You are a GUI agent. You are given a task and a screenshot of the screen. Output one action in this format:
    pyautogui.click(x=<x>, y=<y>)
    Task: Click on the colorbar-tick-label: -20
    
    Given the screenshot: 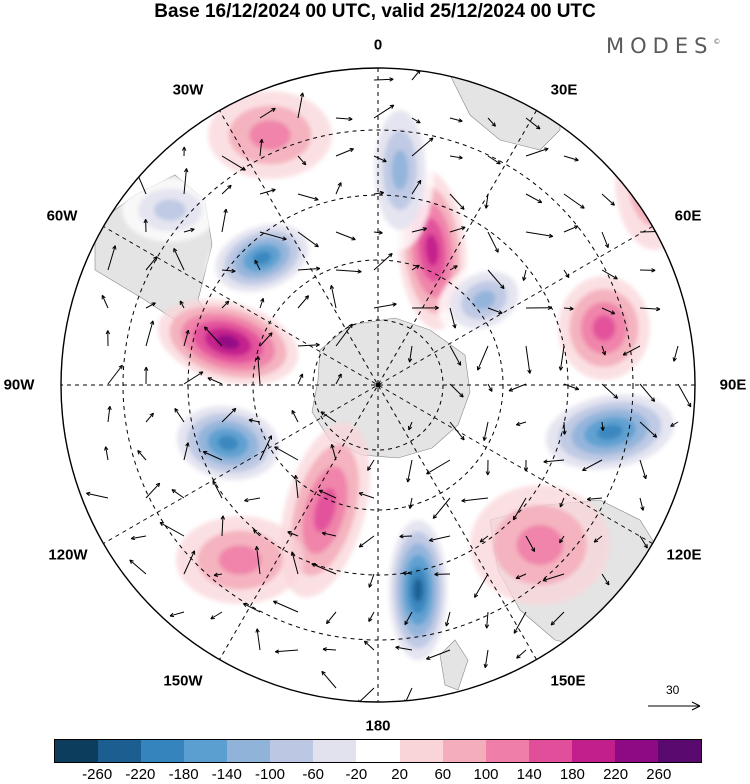 What is the action you would take?
    pyautogui.click(x=357, y=774)
    